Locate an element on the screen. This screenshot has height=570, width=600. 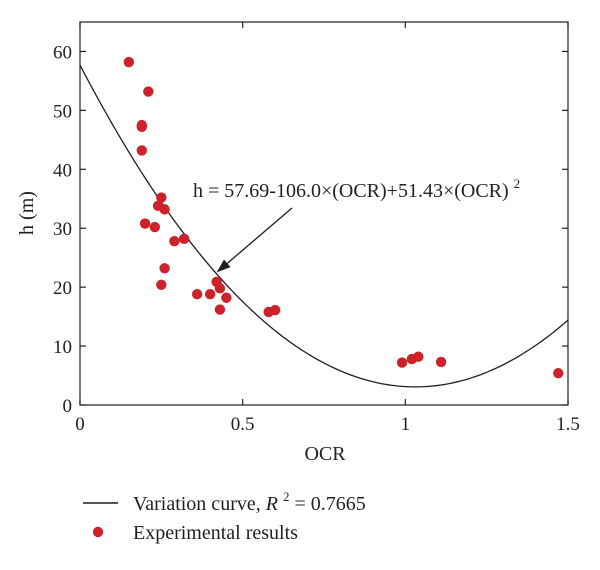
legend-point-icon is located at coordinates (98, 532).